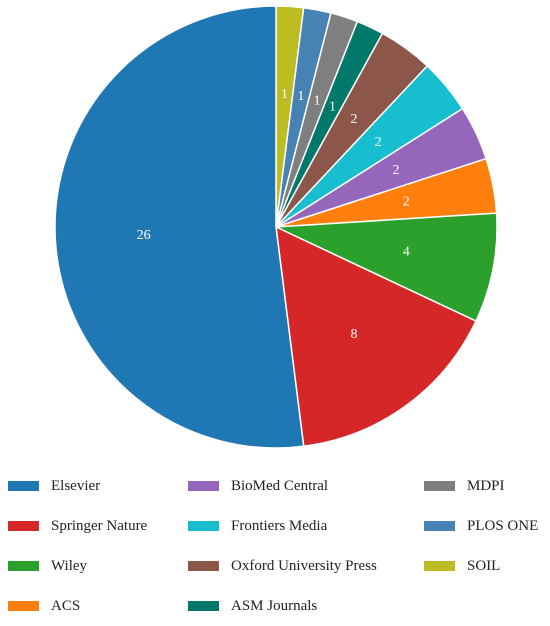 The height and width of the screenshot is (626, 550). Describe the element at coordinates (69, 565) in the screenshot. I see `legend-label: Wiley` at that location.